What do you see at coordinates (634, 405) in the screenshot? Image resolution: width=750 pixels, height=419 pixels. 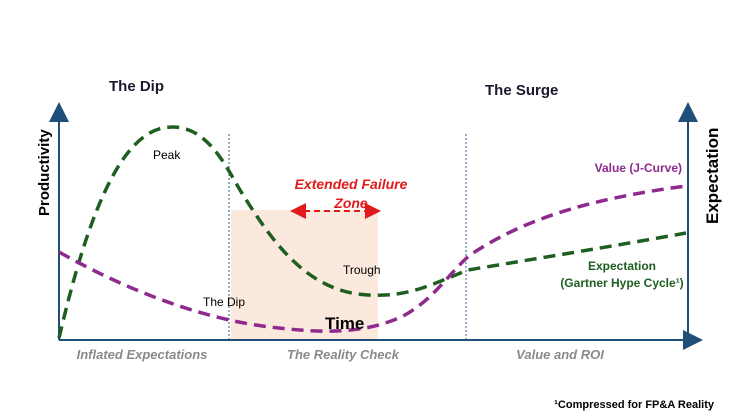 I see `footnote: ¹Compressed for FP&A Reality` at bounding box center [634, 405].